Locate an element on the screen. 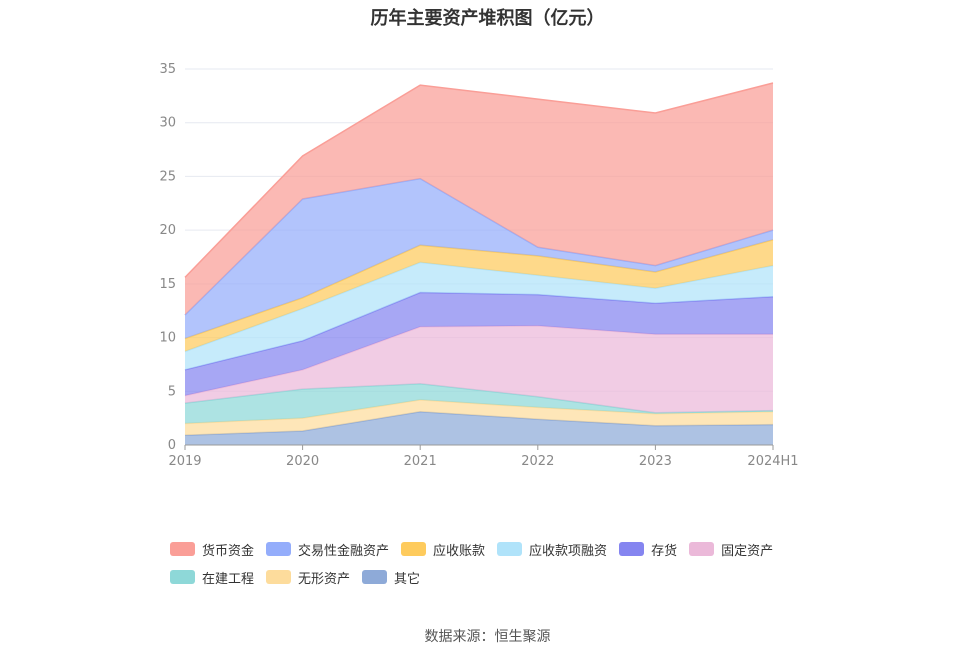  legend-item: 固定资产 is located at coordinates (731, 549).